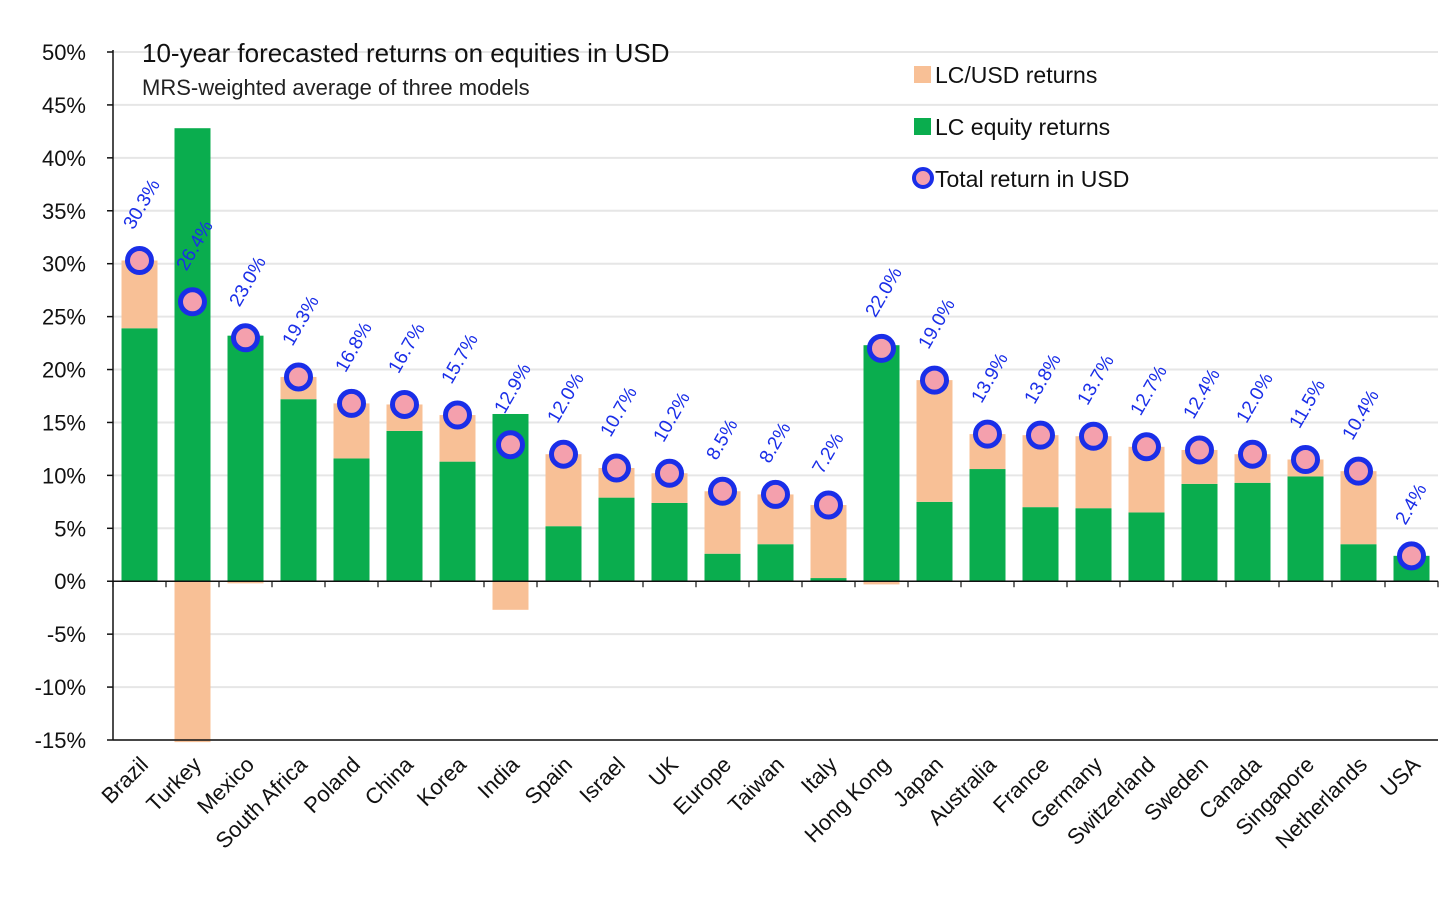  What do you see at coordinates (566, 397) in the screenshot?
I see `data-label-spain: 12.0%` at bounding box center [566, 397].